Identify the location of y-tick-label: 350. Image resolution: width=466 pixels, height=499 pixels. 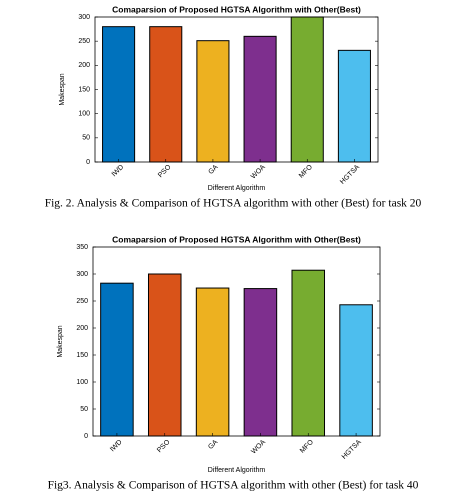
(82, 247).